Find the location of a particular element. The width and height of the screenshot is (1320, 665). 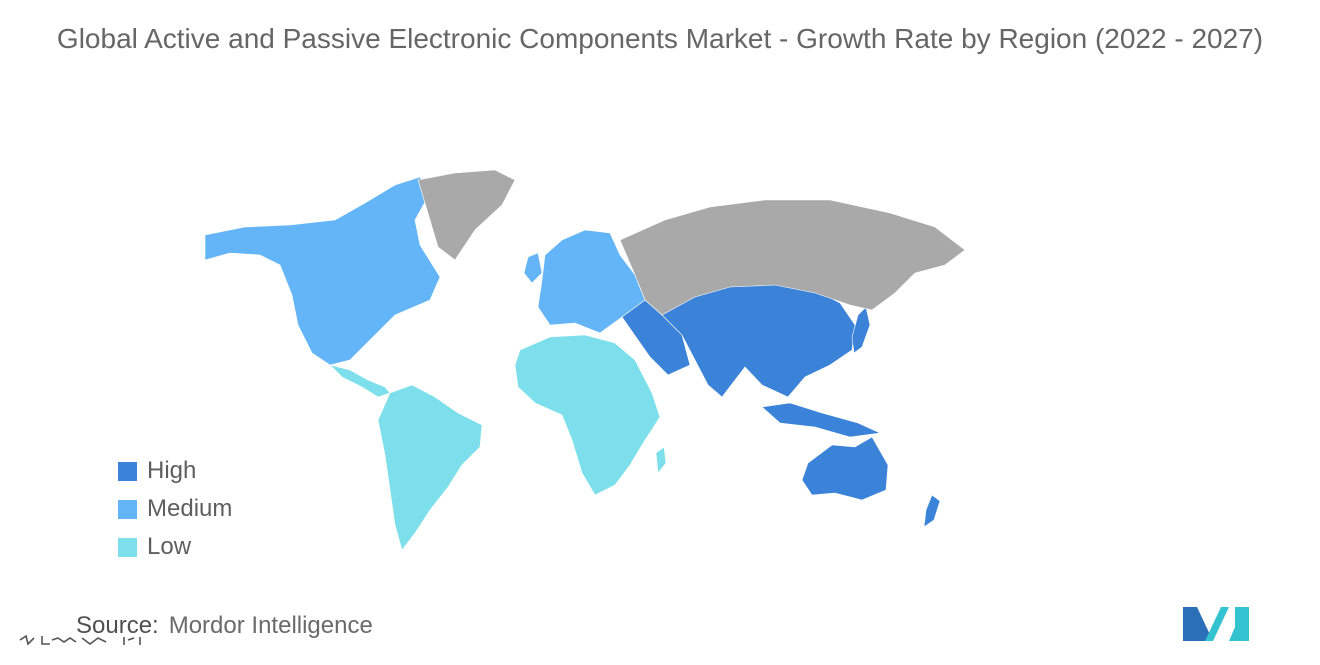

region-asia is located at coordinates (758, 340).